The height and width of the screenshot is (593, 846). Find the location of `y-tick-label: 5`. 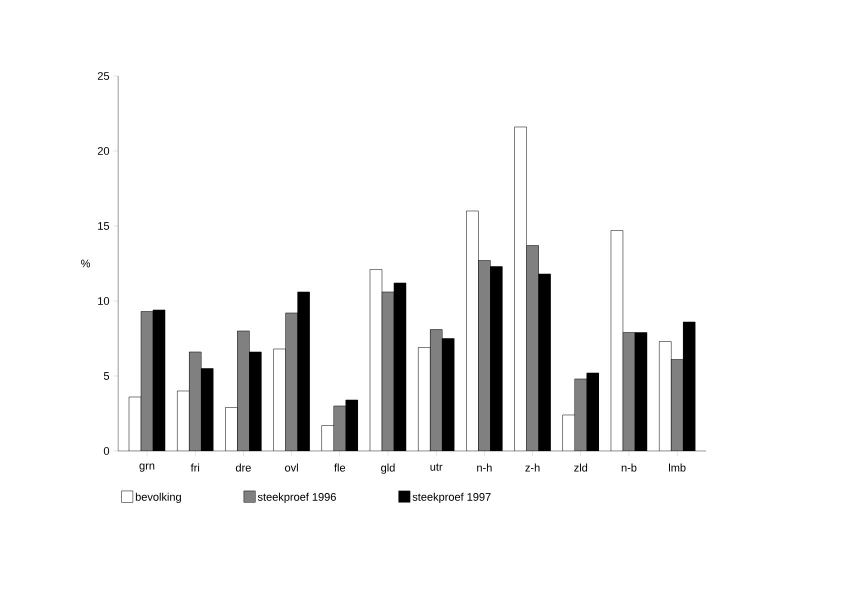

y-tick-label: 5 is located at coordinates (107, 376).